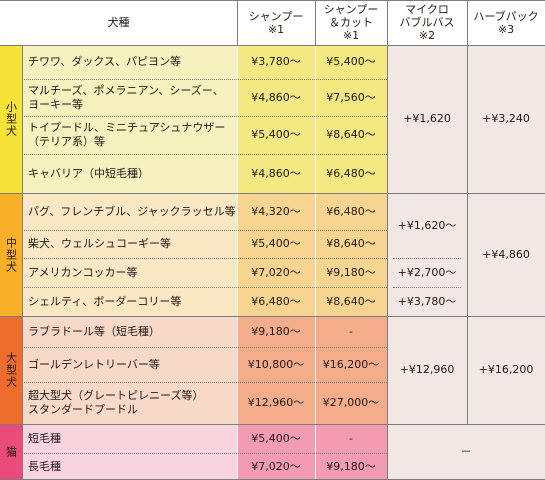 Image resolution: width=545 pixels, height=480 pixels. Describe the element at coordinates (116, 402) in the screenshot. I see `breed-cell-text: 超大型犬（グレートピレニーズ等） スタンダードプードル` at that location.